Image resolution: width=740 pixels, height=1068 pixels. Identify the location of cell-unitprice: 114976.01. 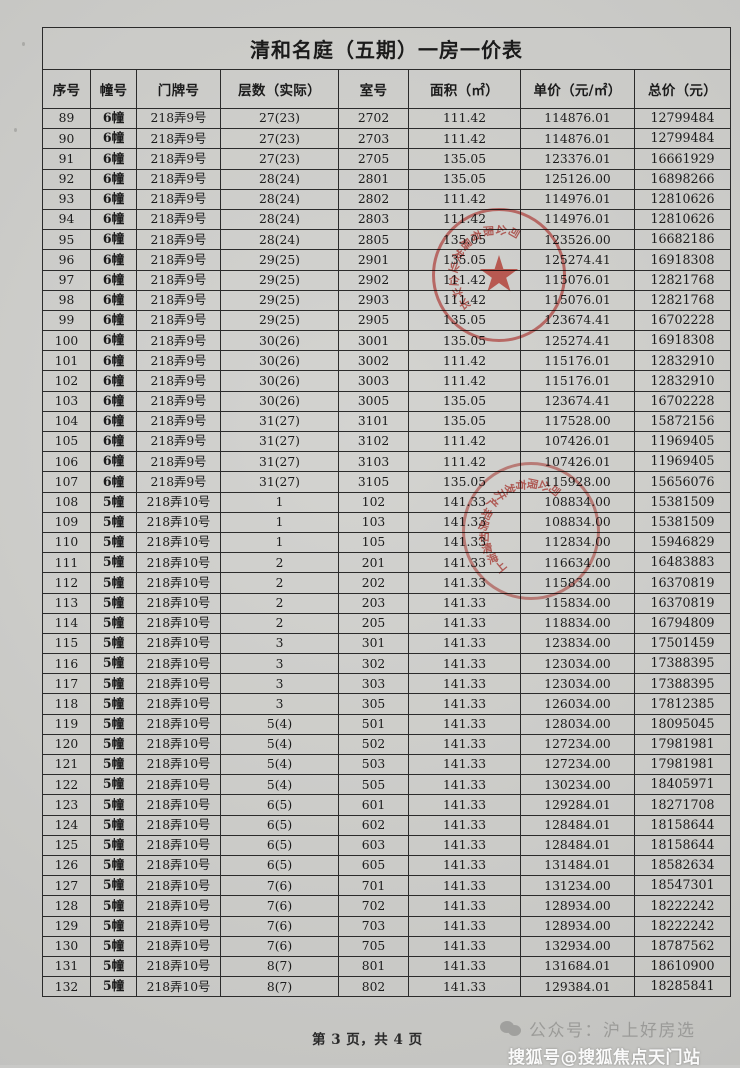
(577, 219).